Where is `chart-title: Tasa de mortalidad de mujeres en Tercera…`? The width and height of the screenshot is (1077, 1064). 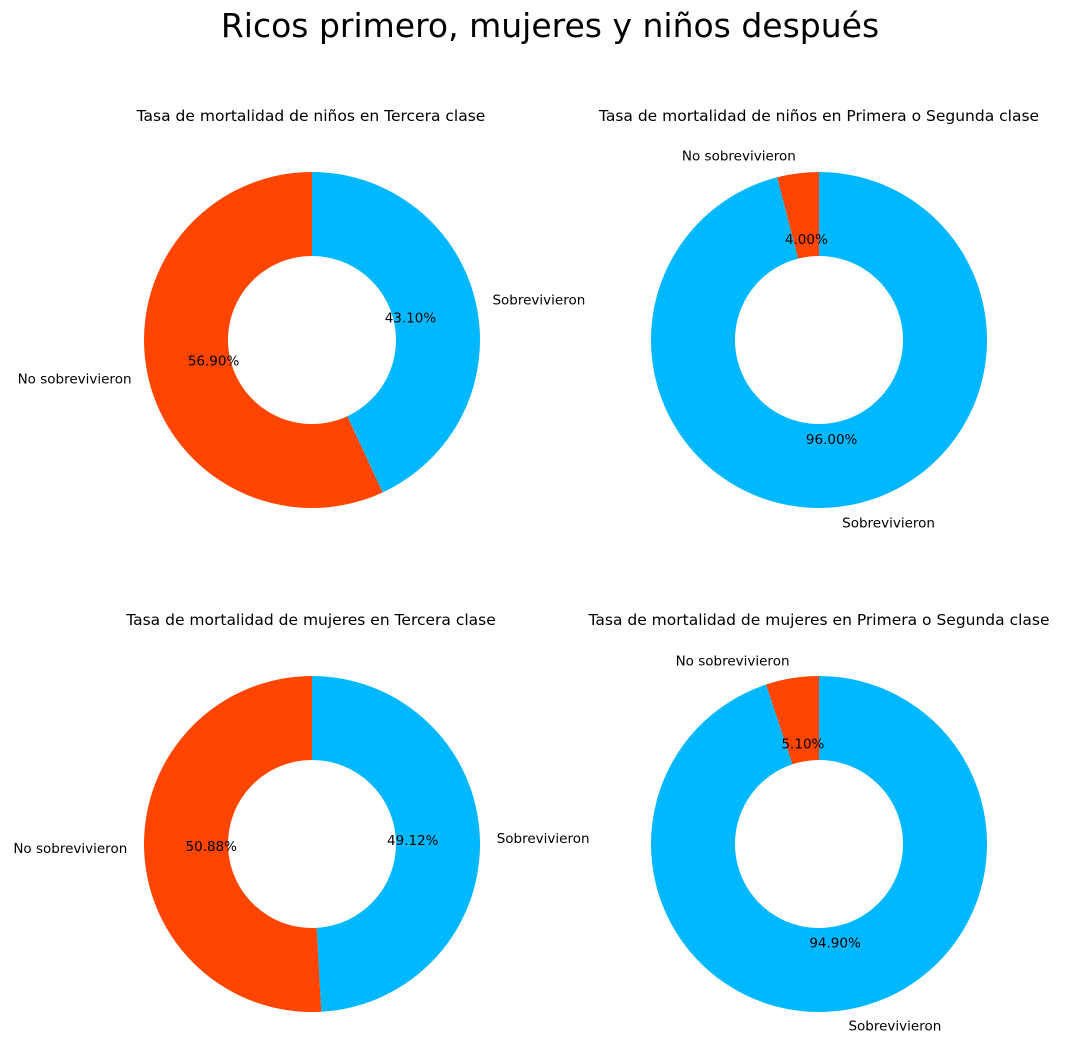 chart-title: Tasa de mortalidad de mujeres en Tercera… is located at coordinates (310, 620).